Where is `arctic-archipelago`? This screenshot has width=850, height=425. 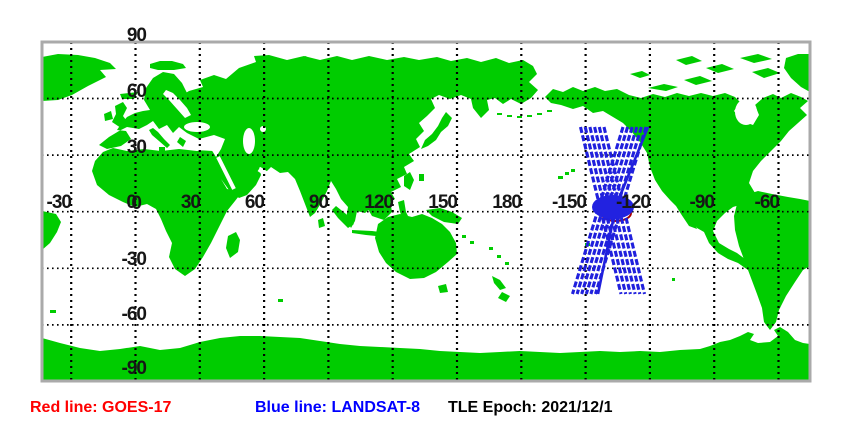
arctic-archipelago is located at coordinates (705, 72).